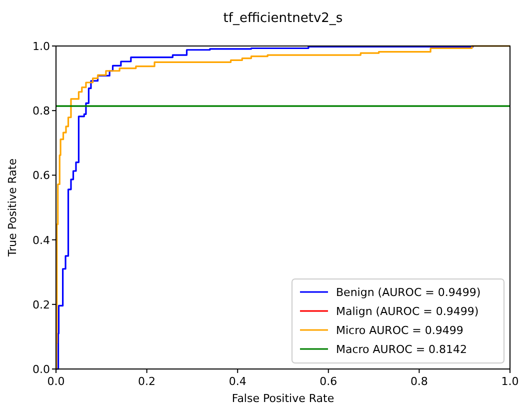  What do you see at coordinates (41, 111) in the screenshot?
I see `y-tick-label: 0.8` at bounding box center [41, 111].